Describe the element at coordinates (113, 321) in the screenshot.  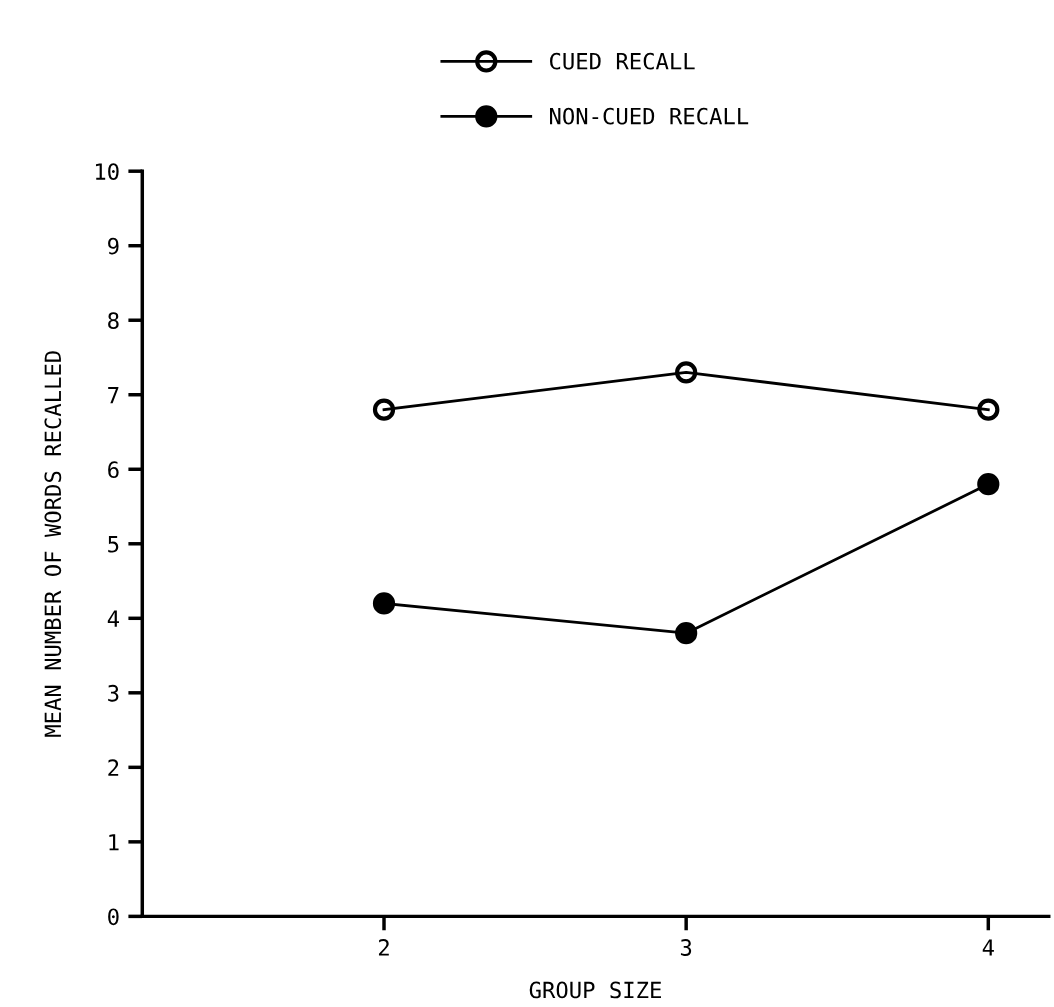
I see `y-tick-label: 8` at that location.